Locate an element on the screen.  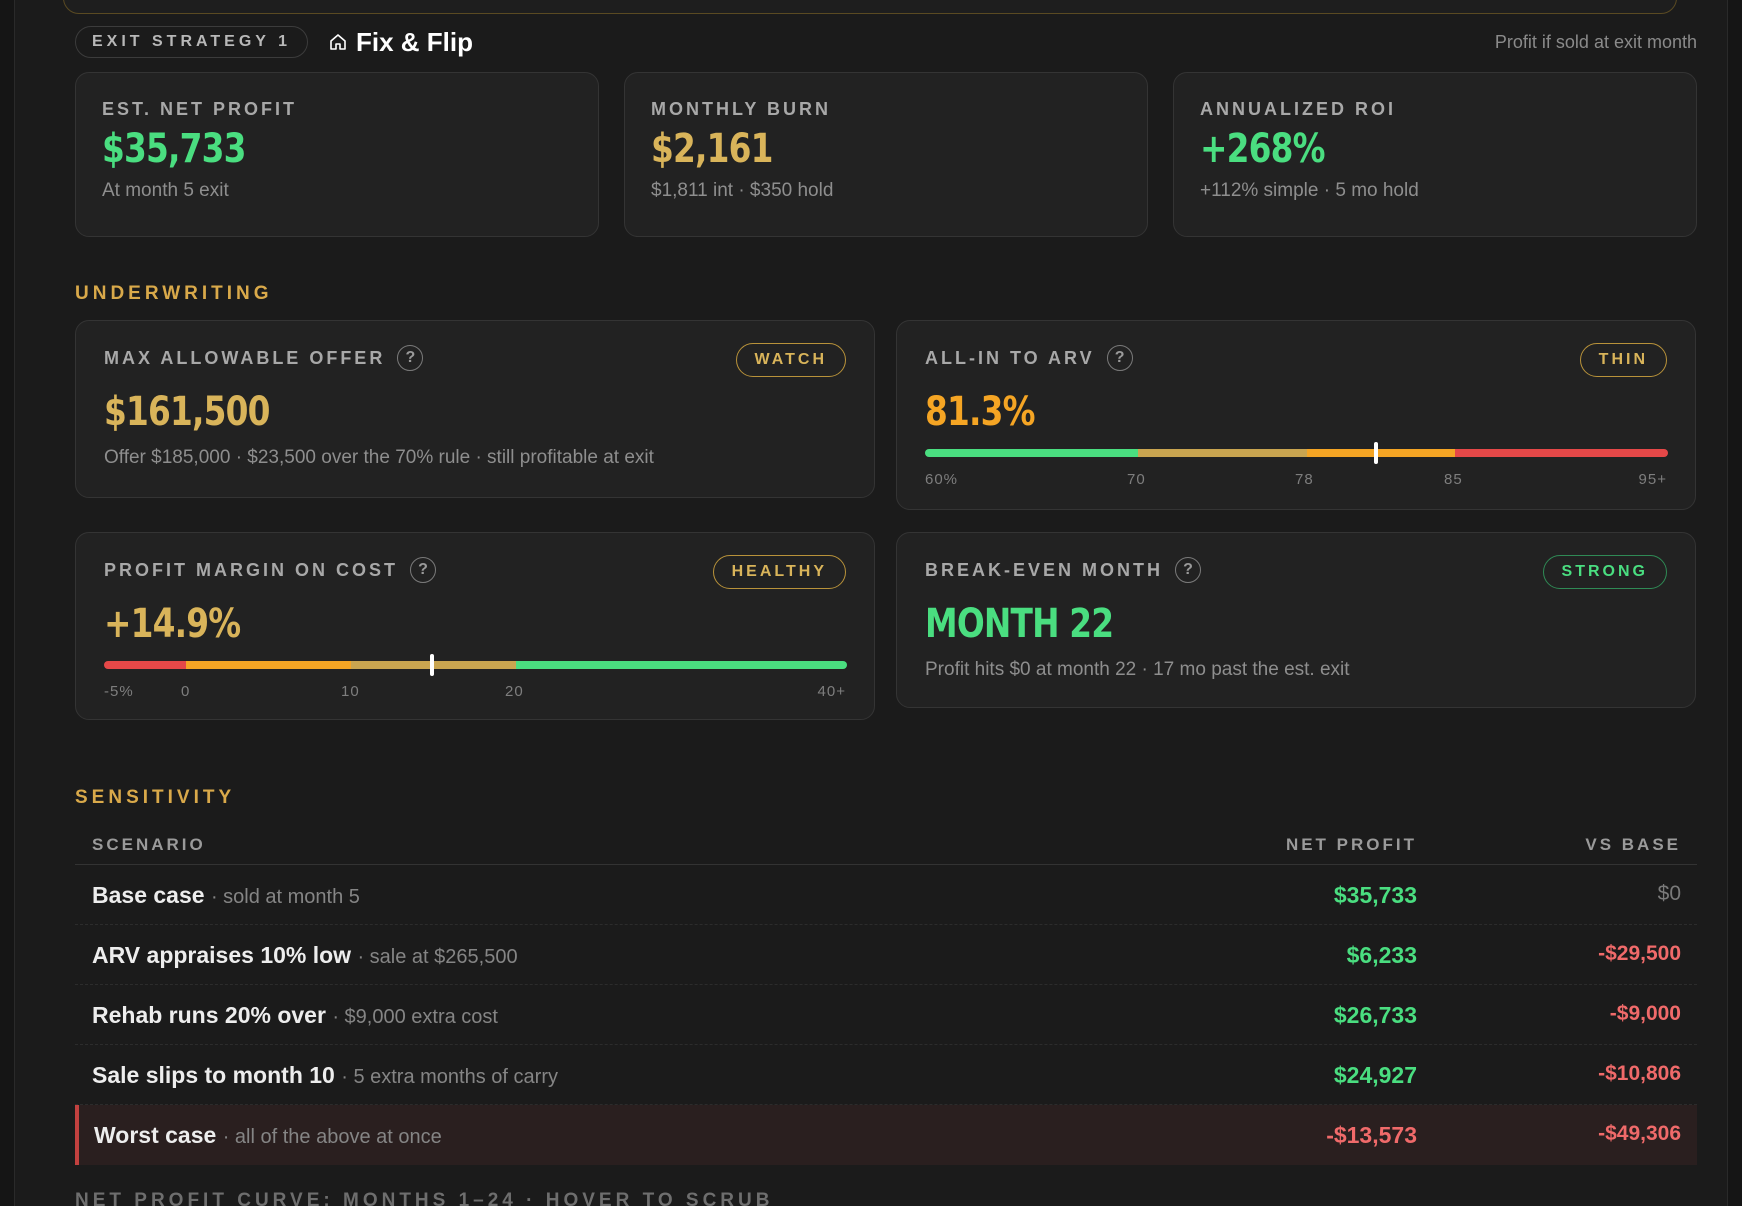
card-header: PROFIT MARGIN ON COST ? is located at coordinates (475, 570).